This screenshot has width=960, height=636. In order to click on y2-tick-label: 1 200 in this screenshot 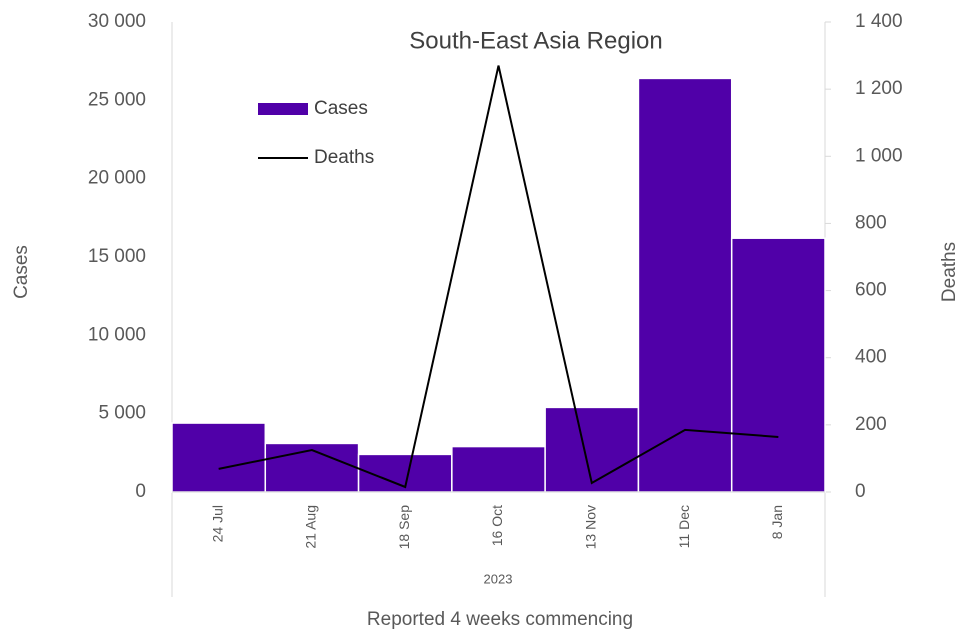, I will do `click(879, 88)`.